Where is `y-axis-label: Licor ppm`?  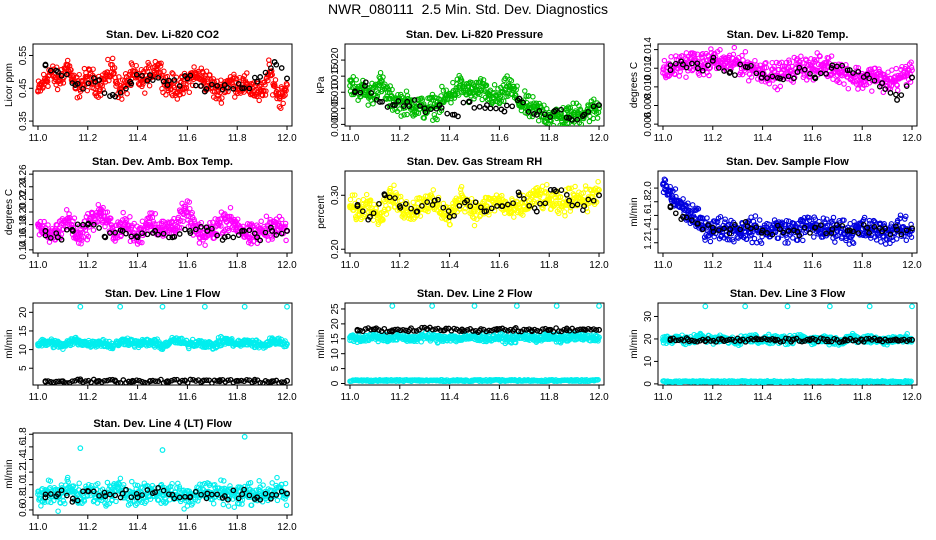
y-axis-label: Licor ppm is located at coordinates (9, 85).